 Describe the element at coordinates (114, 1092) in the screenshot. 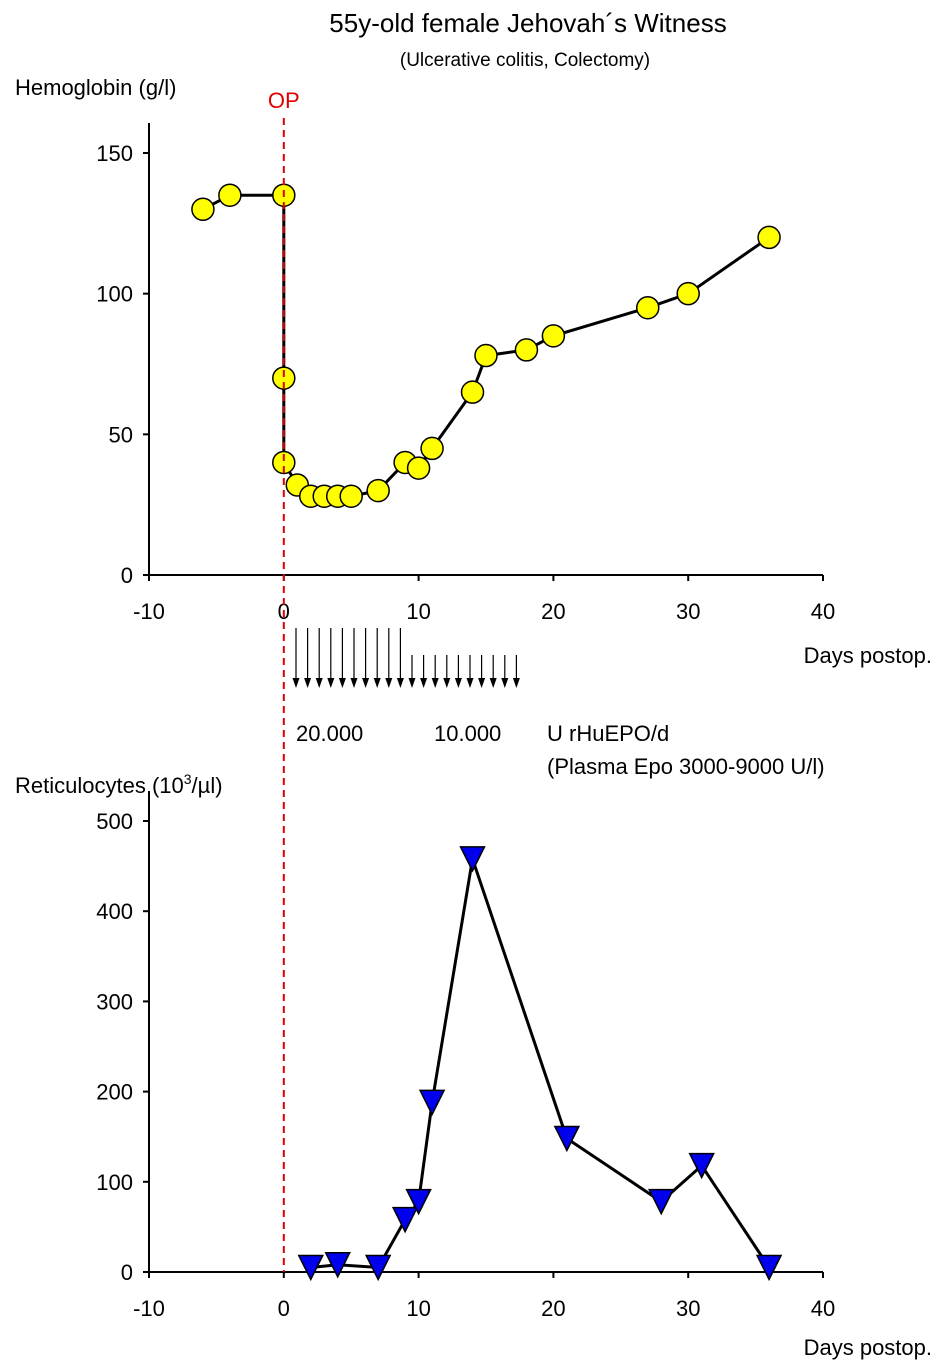

I see `retic-y-tick-label: 200` at that location.